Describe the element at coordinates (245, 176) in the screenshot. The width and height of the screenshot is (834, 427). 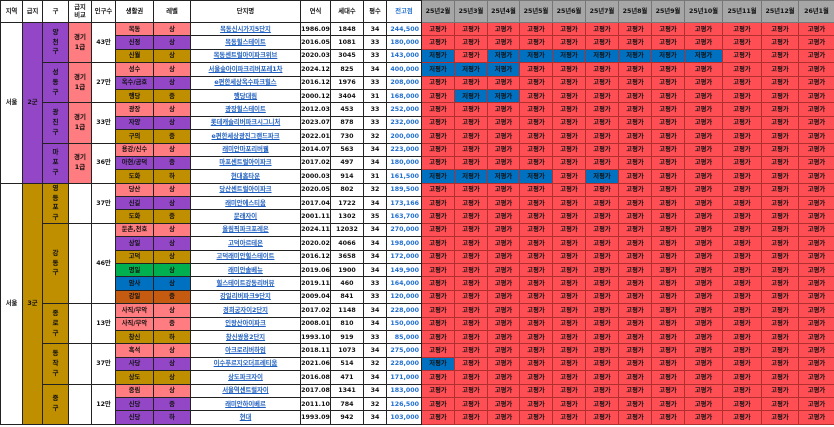
I see `complex-name-link: 현대홈타운` at that location.